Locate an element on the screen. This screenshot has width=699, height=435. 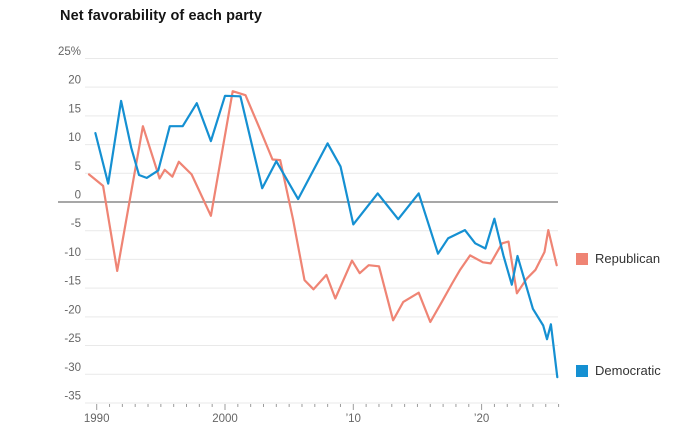
democratic-swatch-icon is located at coordinates (582, 370).